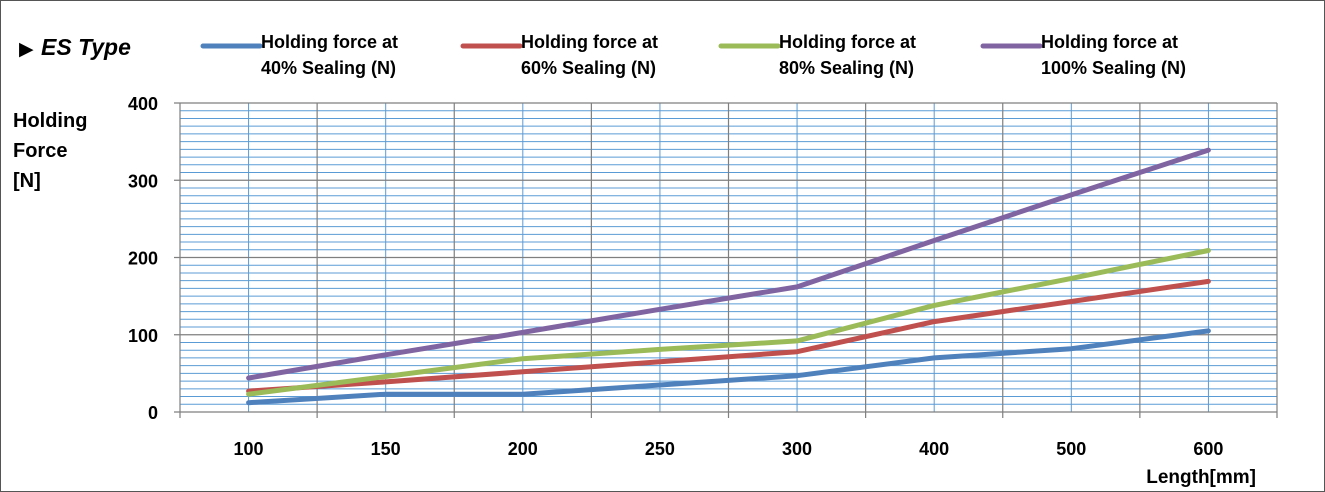  What do you see at coordinates (1113, 68) in the screenshot?
I see `legend-label-line2: 100% Sealing (N)` at bounding box center [1113, 68].